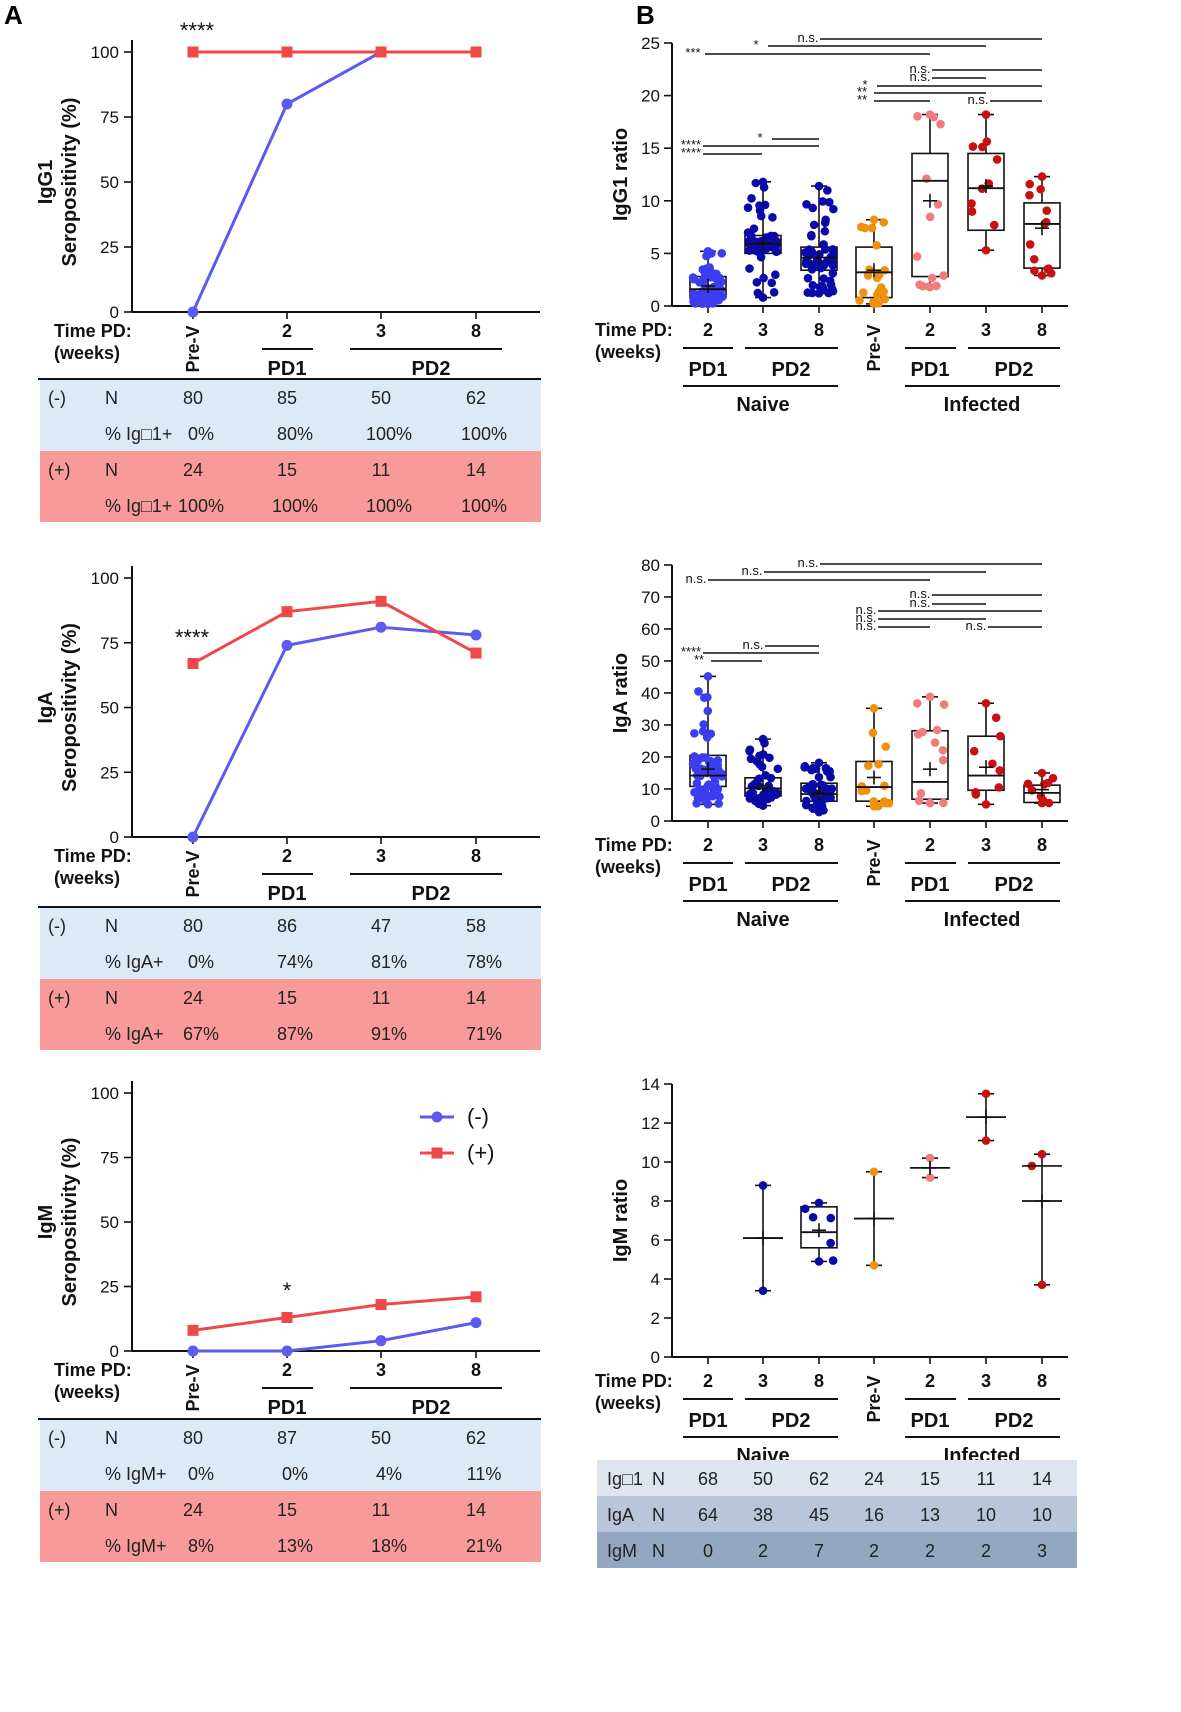  I want to click on y-axis-title: IgA ratio, so click(621, 693).